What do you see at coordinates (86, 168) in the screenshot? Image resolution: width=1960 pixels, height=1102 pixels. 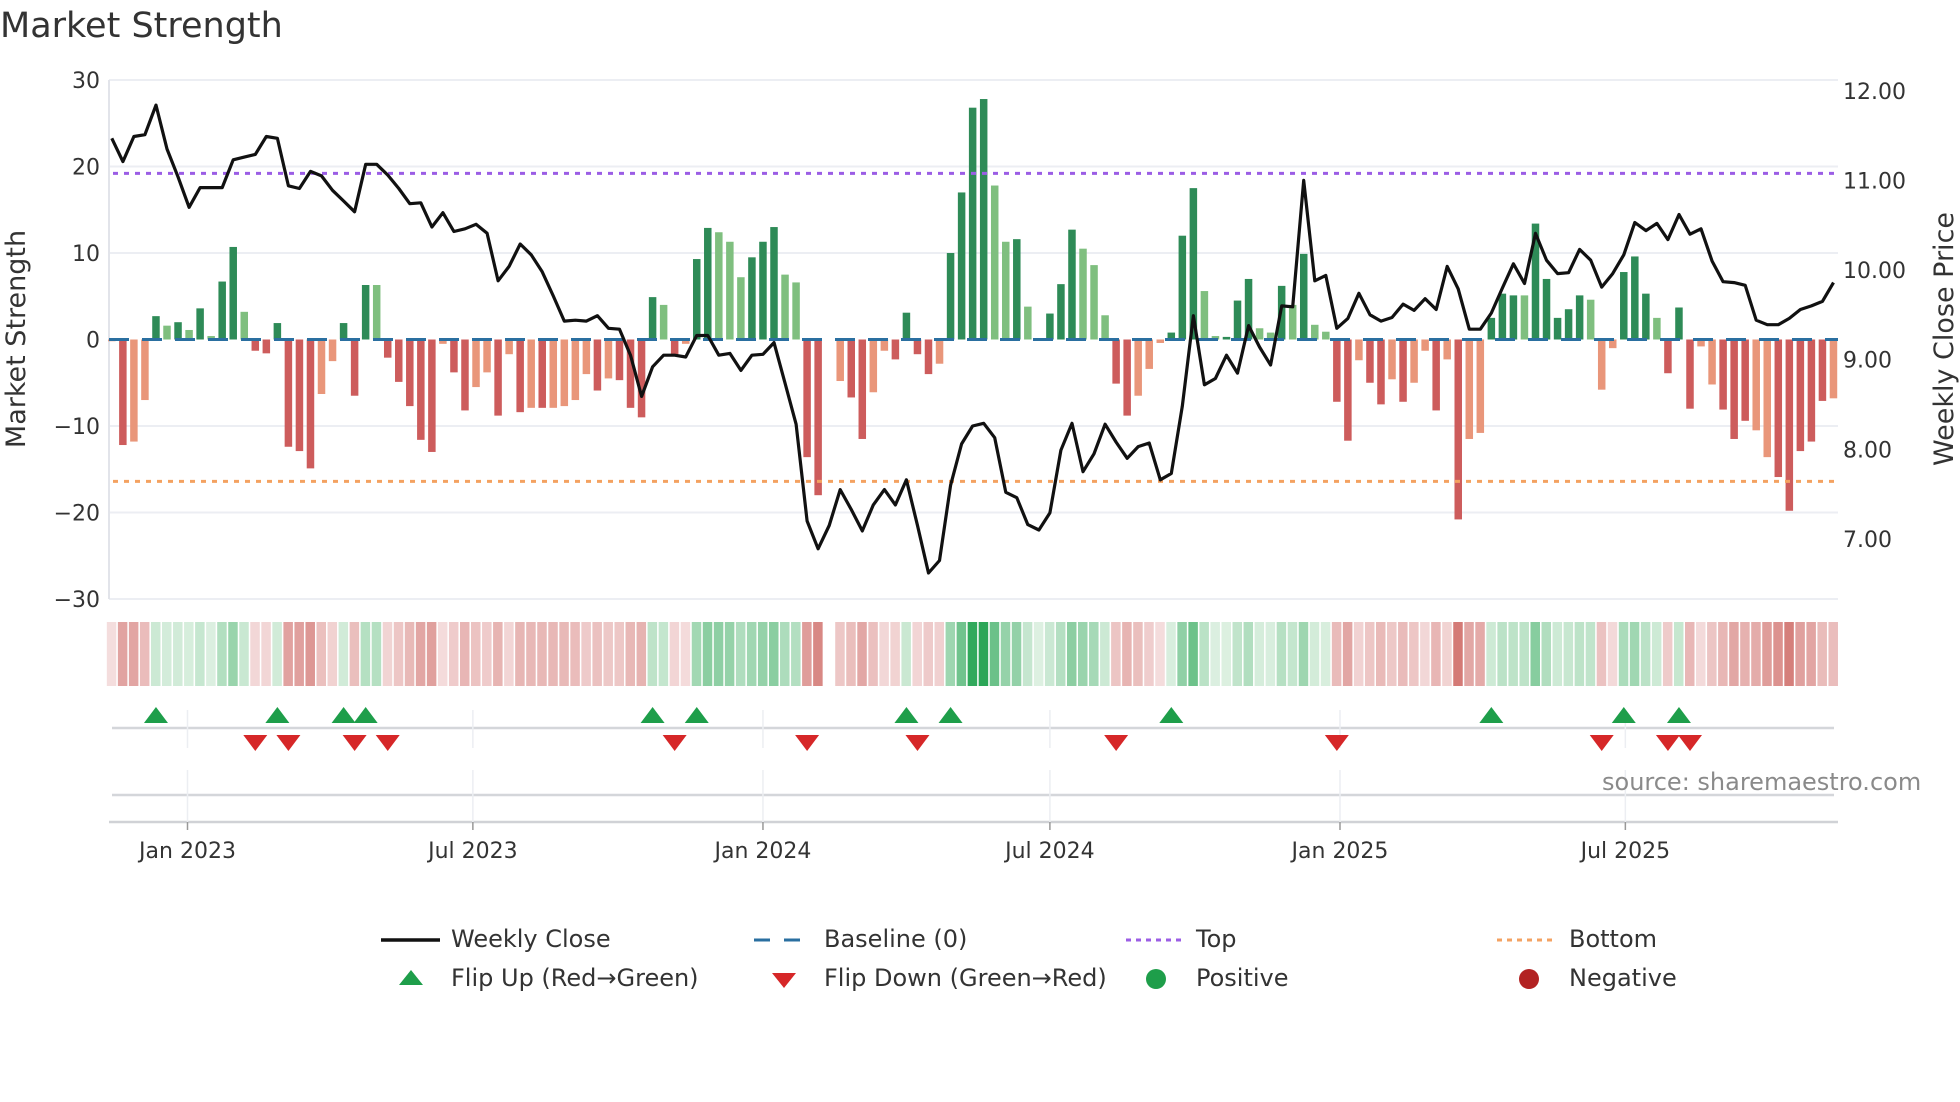 I see `y-tick-label: 20` at bounding box center [86, 168].